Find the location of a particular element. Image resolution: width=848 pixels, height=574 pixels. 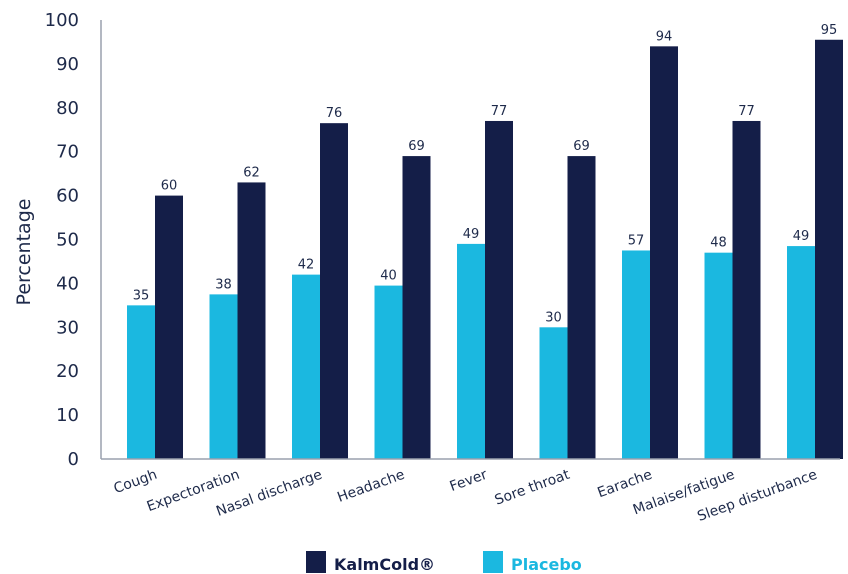

data-label-kalmcold: 60 is located at coordinates (169, 186).